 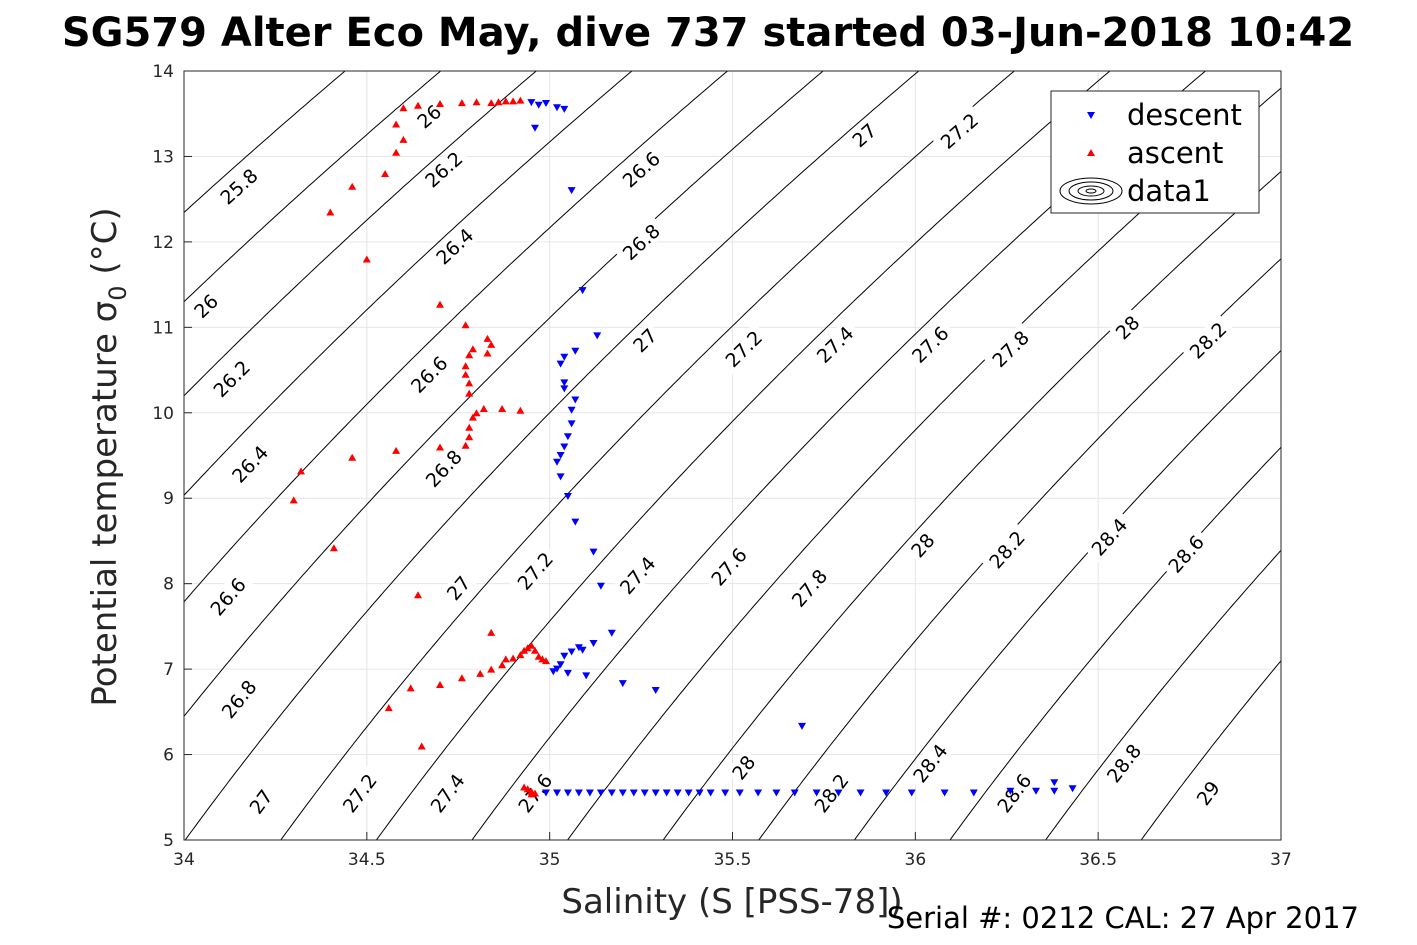 What do you see at coordinates (172, 456) in the screenshot?
I see `y-axis-ticks: 5 6 7 8 9 10 11 12 13 14` at bounding box center [172, 456].